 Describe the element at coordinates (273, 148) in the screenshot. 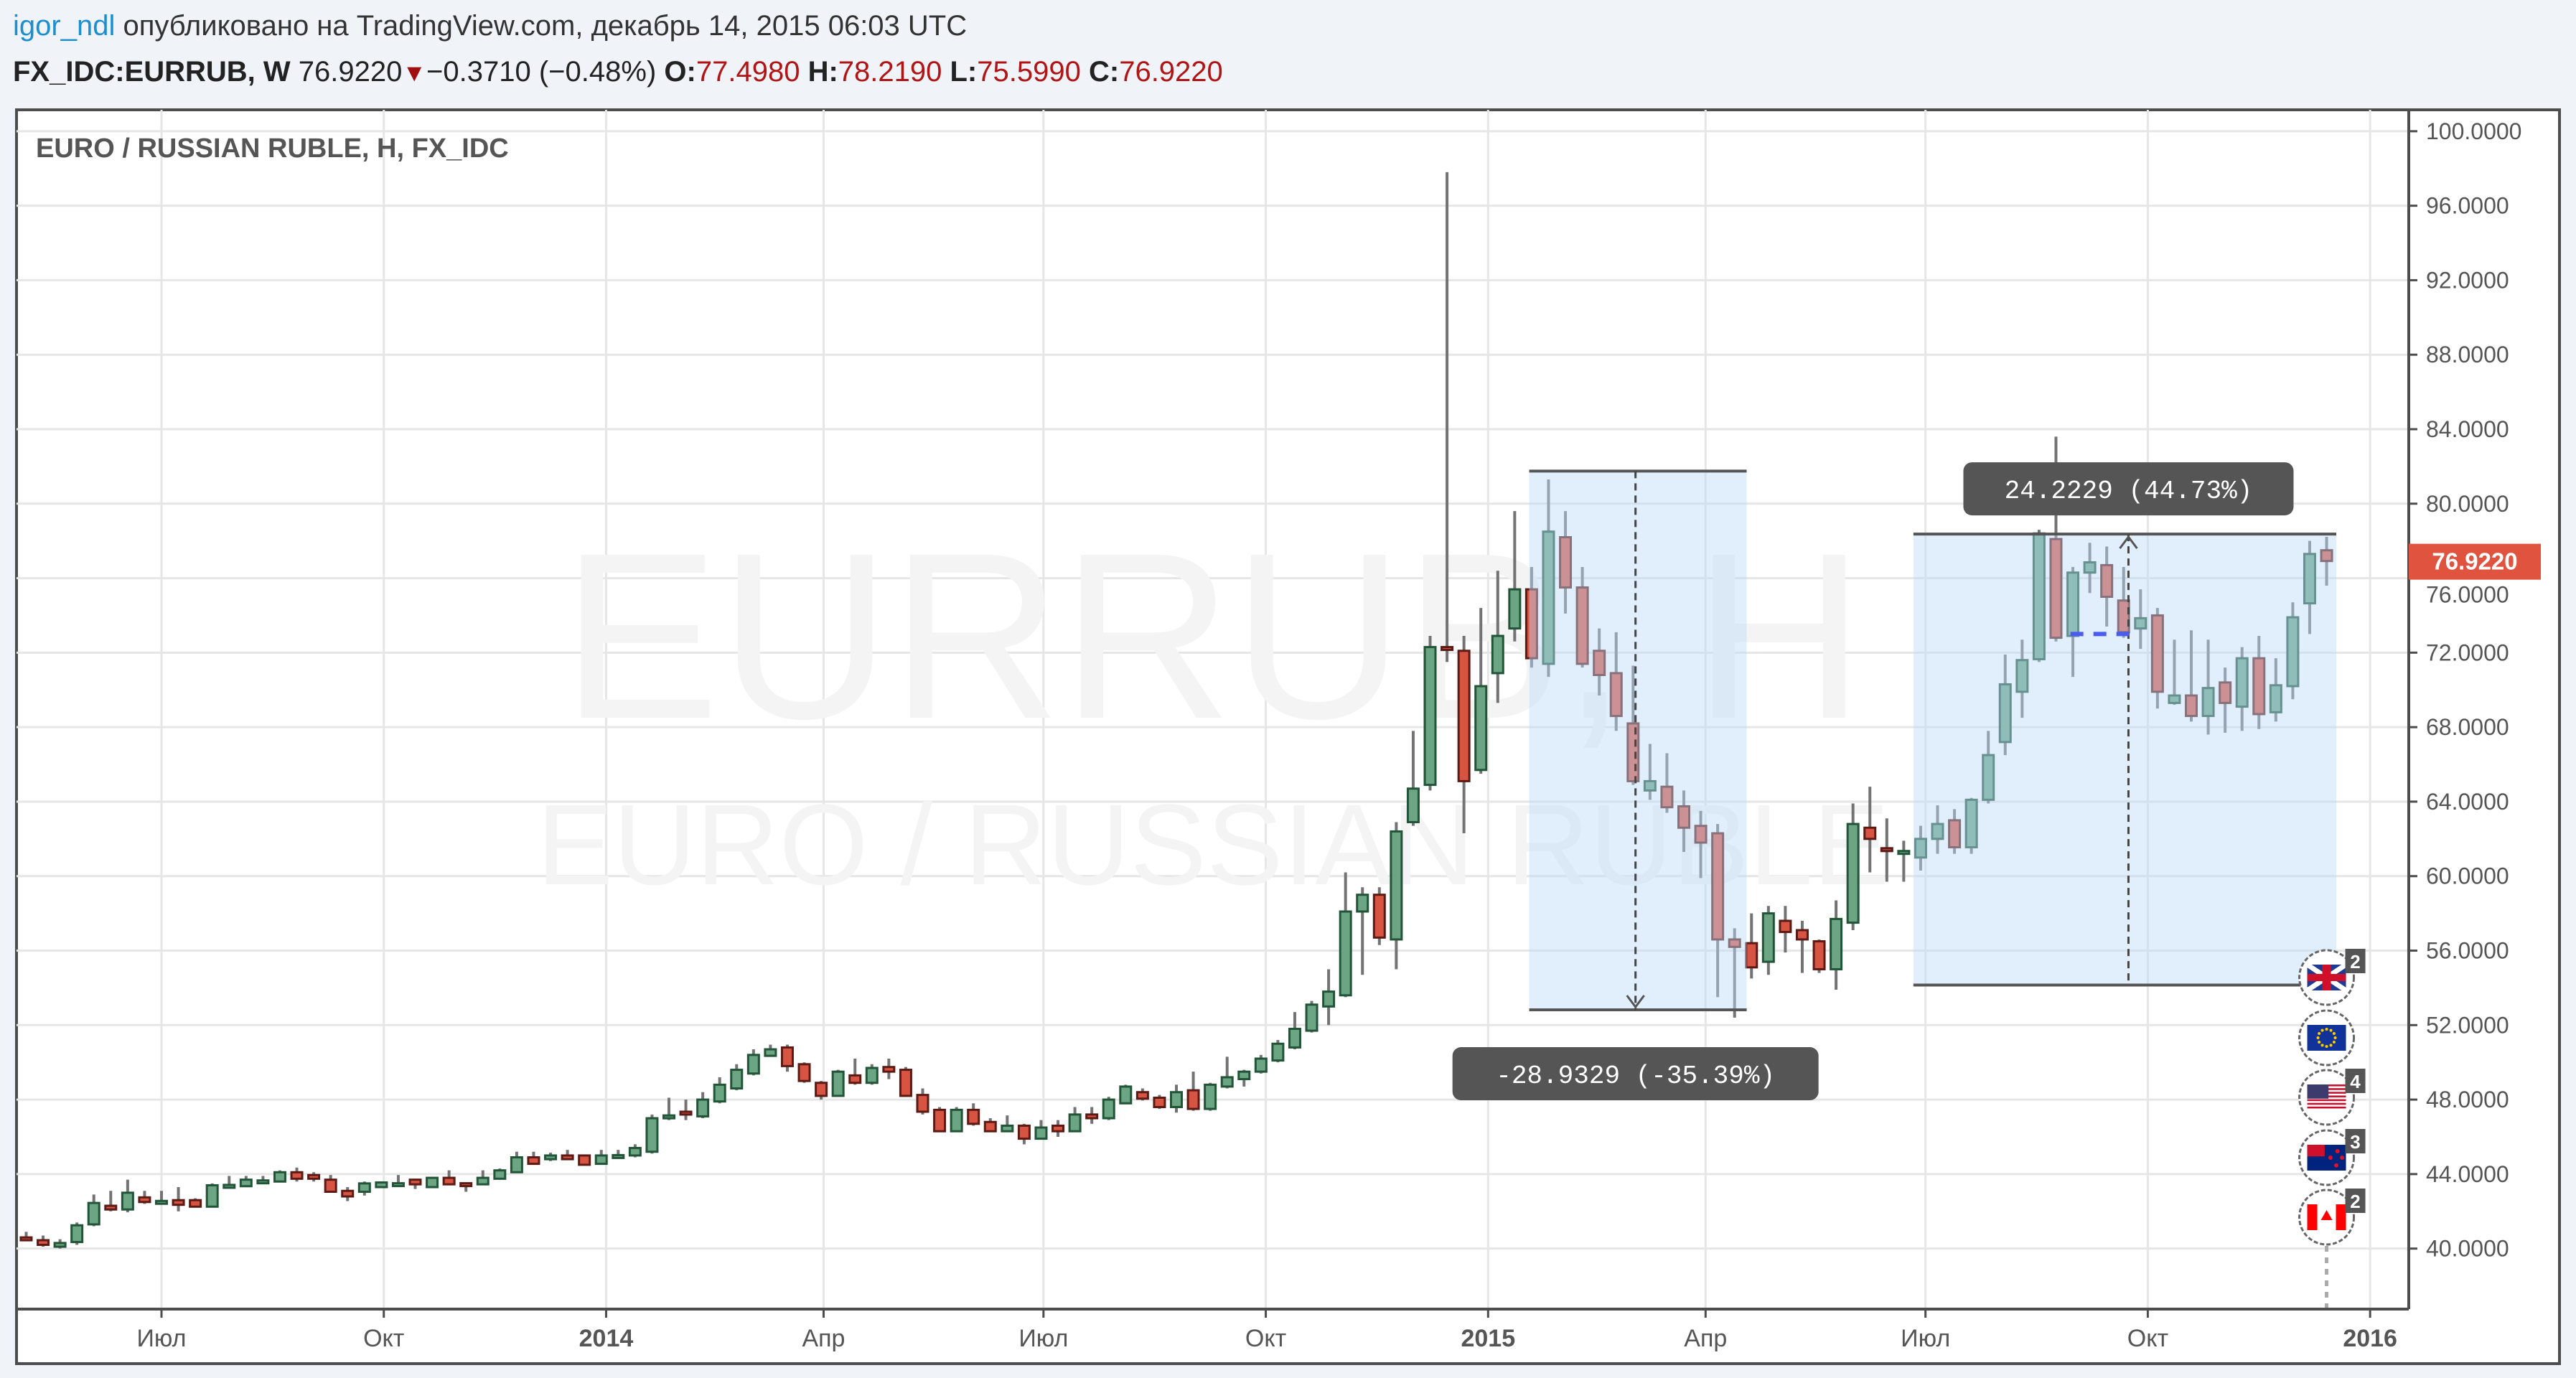

I see `chart-legend: EURO / RUSSIAN RUBLE, H, FX_IDC` at that location.